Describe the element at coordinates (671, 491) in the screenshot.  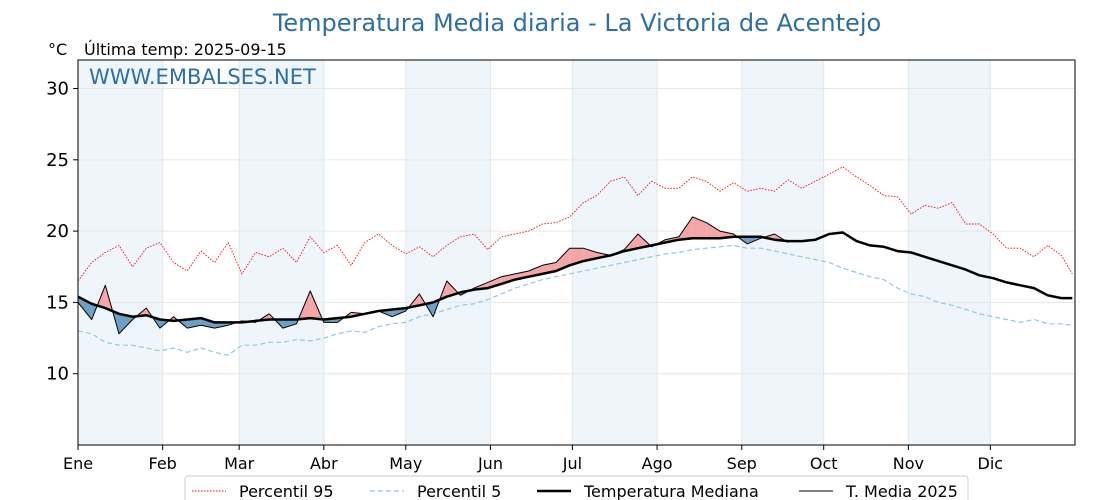
I see `legend-median-label: Temperatura Mediana` at that location.